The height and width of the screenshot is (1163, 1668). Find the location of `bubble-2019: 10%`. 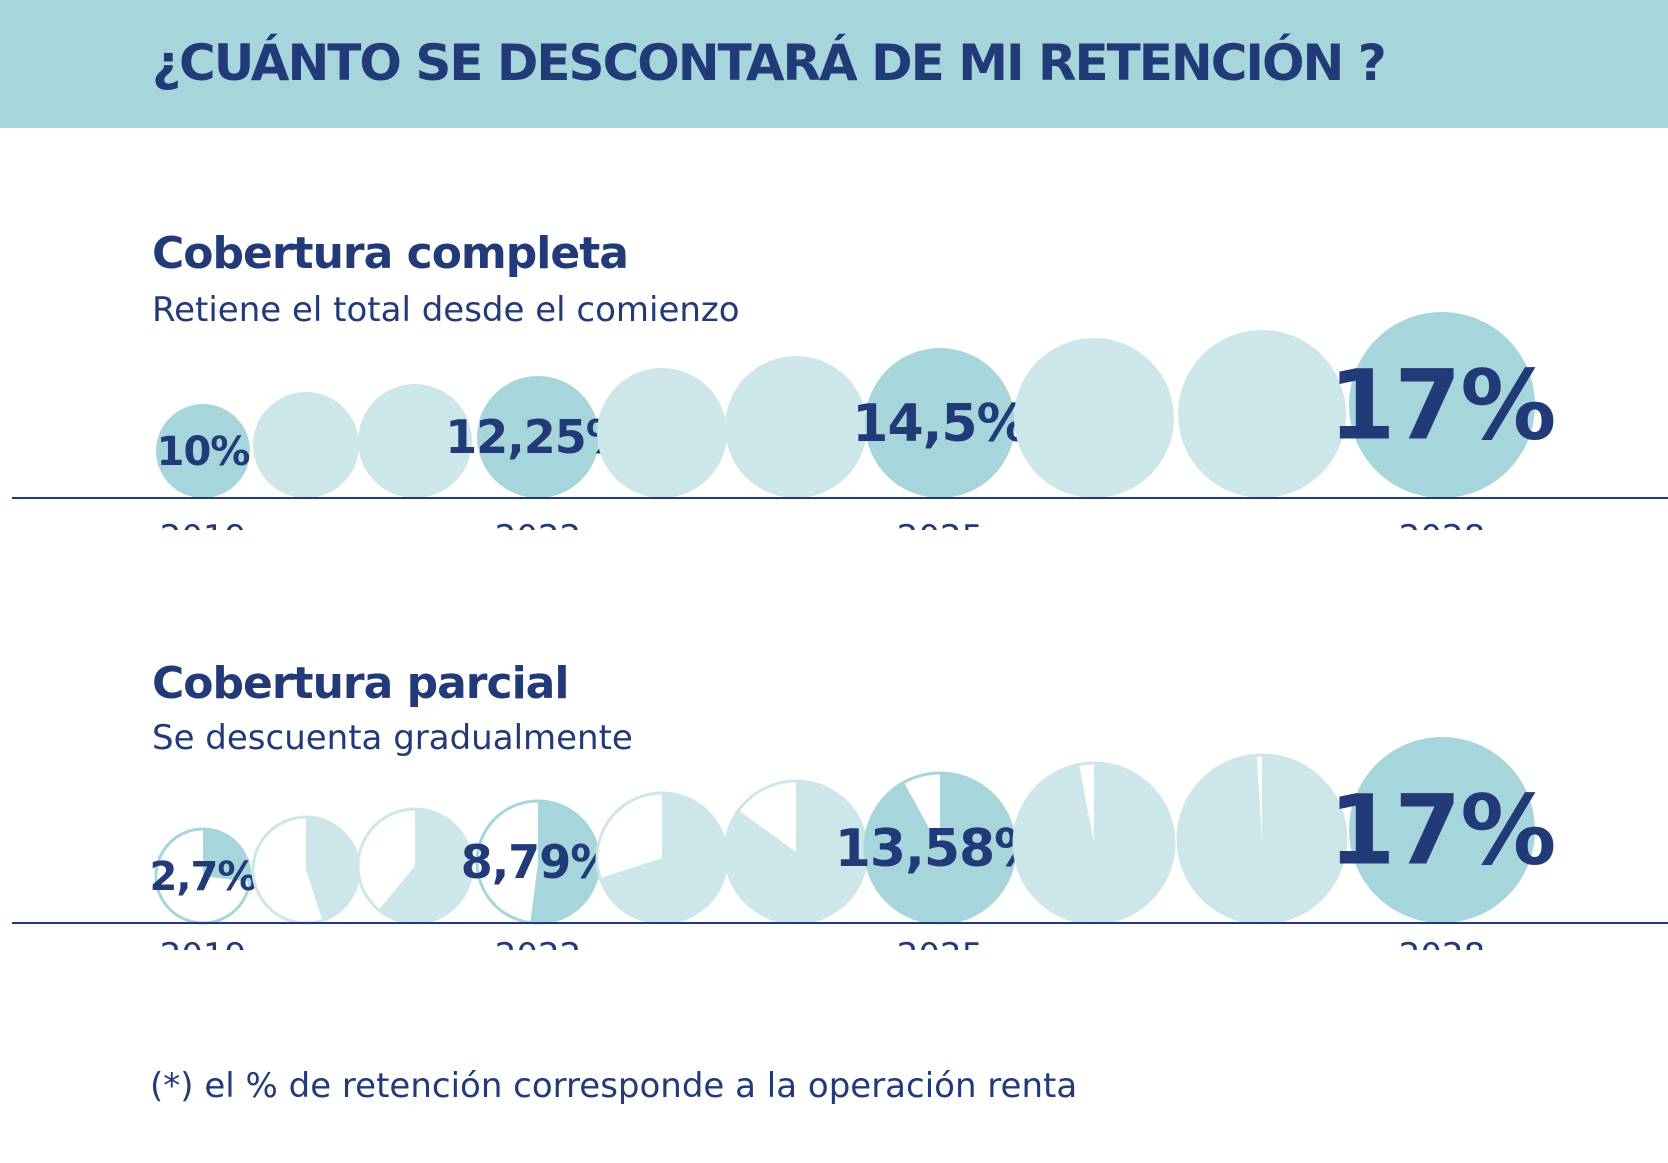

bubble-2019: 10% is located at coordinates (203, 451).